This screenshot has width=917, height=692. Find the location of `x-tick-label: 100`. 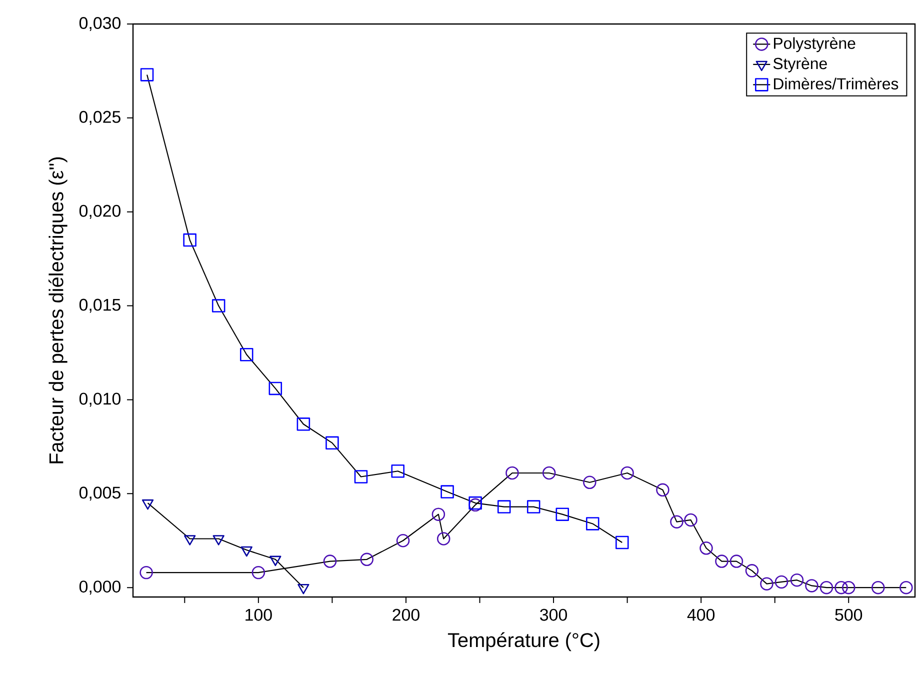

x-tick-label: 100 is located at coordinates (259, 614).